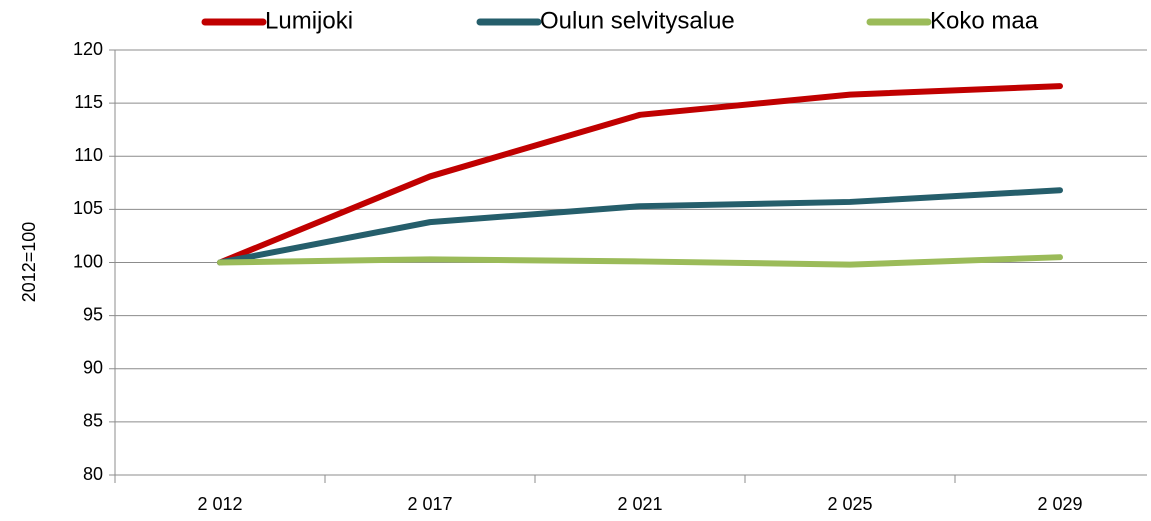  I want to click on x-tick-label: 2 029, so click(1059, 504).